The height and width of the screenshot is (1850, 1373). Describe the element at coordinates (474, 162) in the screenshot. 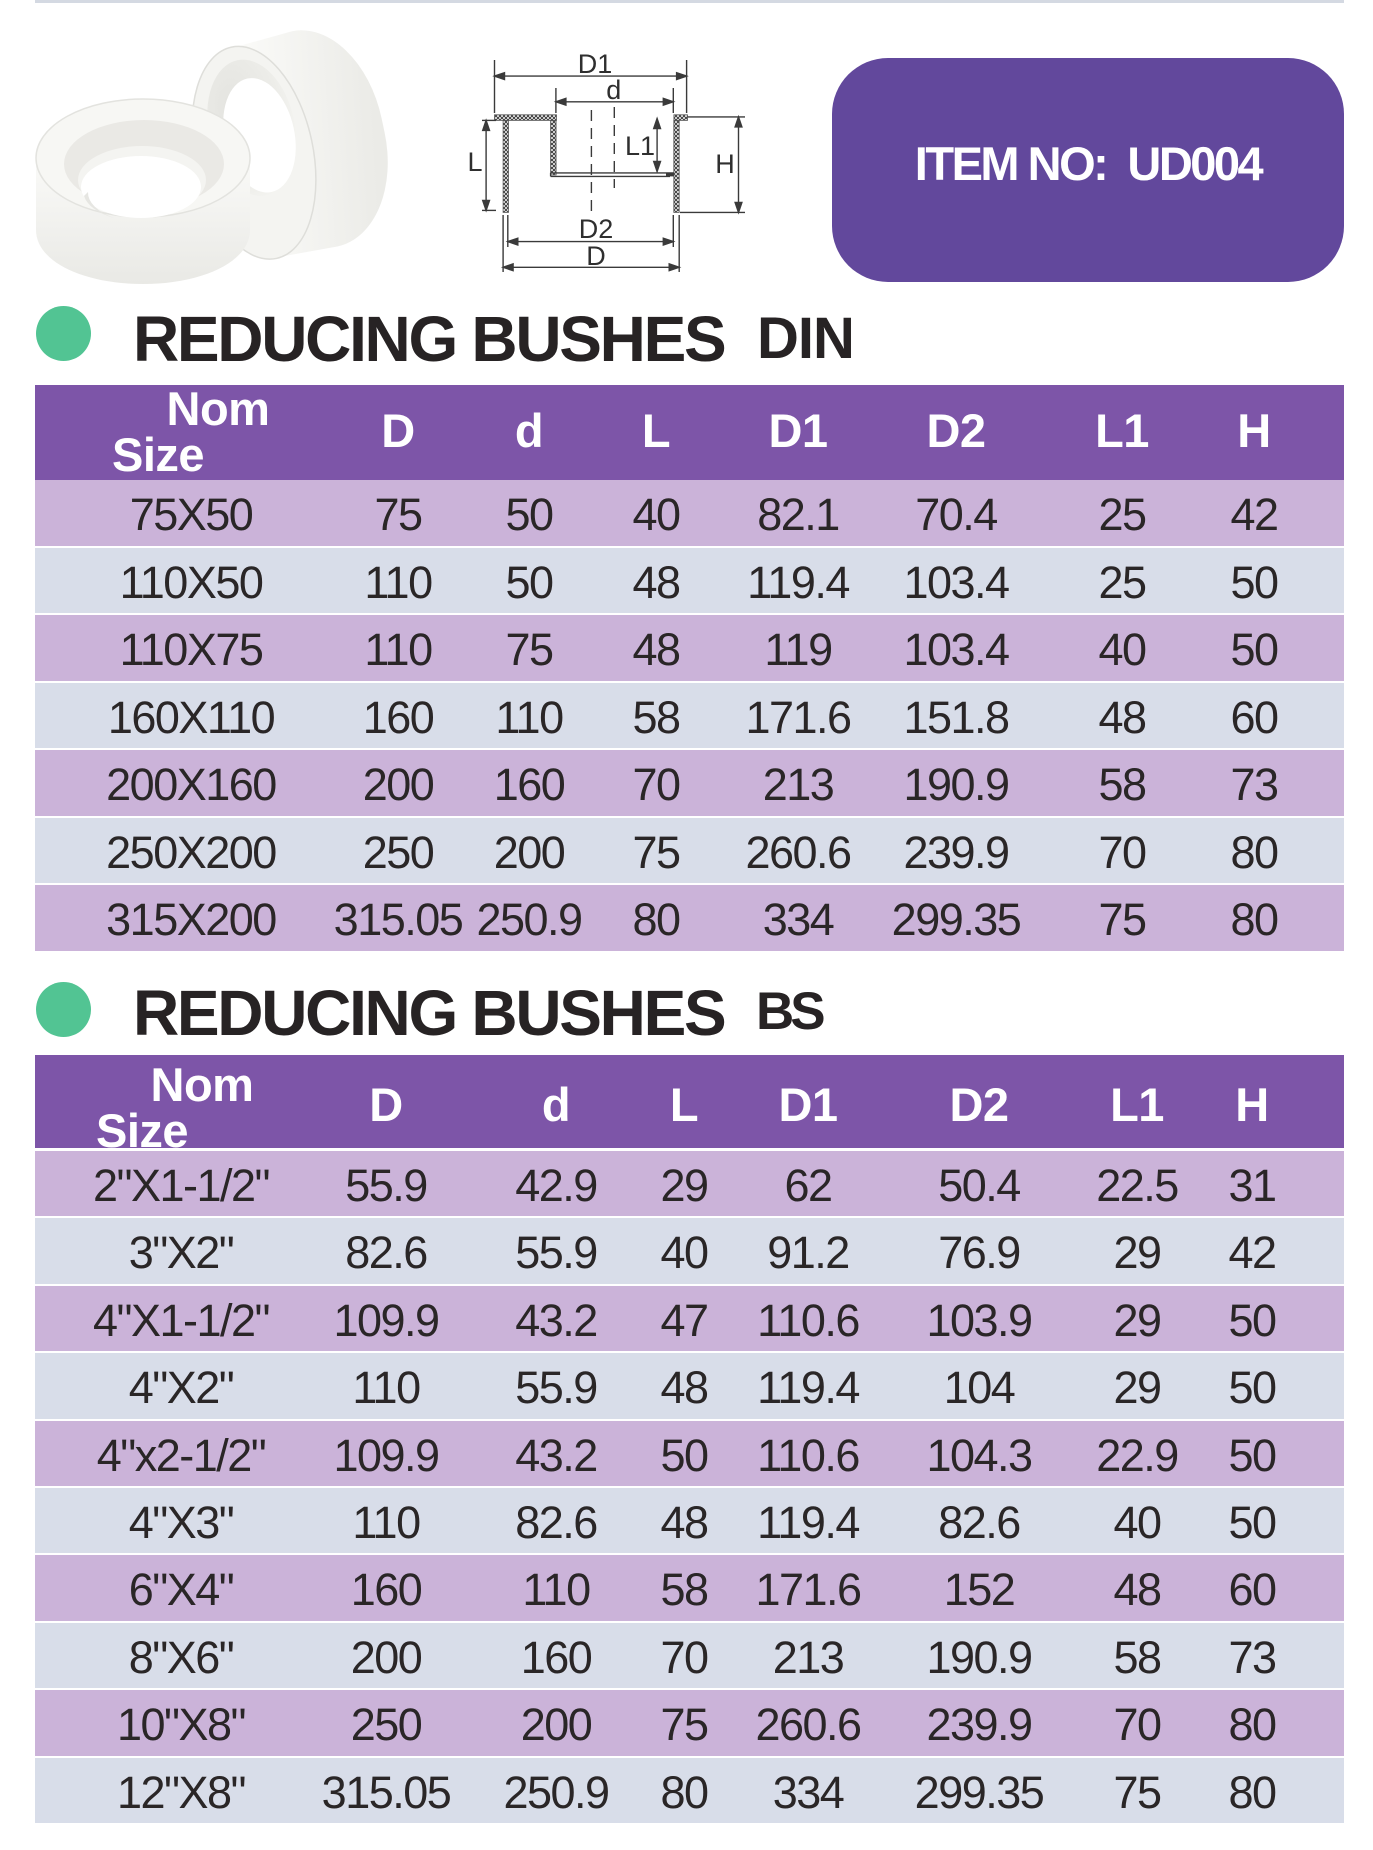

I see `svg-text: L` at that location.